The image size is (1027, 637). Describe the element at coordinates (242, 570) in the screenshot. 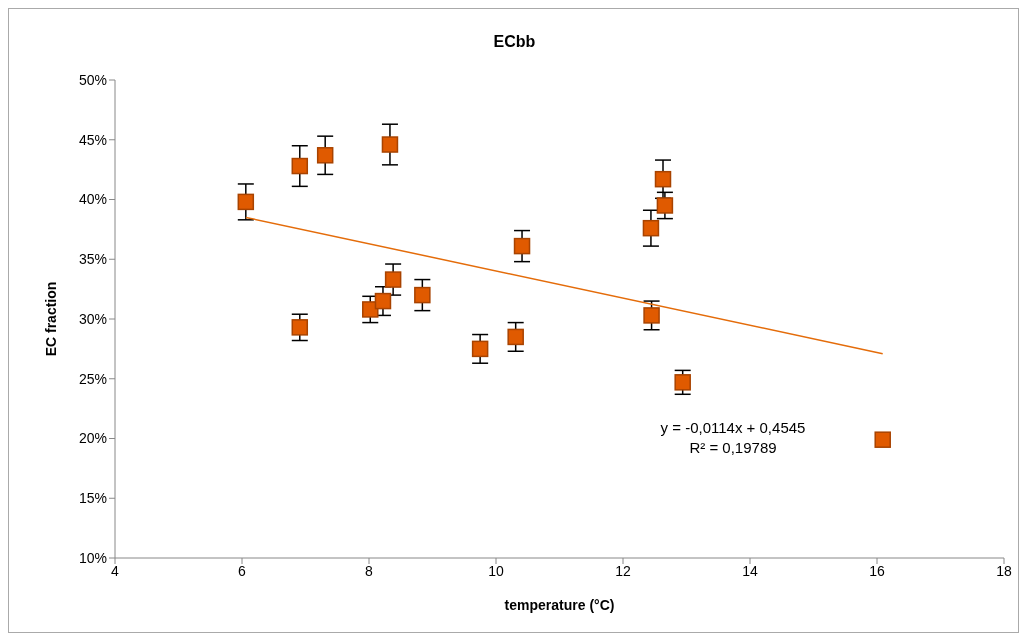

I see `x-tick-label: 6` at that location.